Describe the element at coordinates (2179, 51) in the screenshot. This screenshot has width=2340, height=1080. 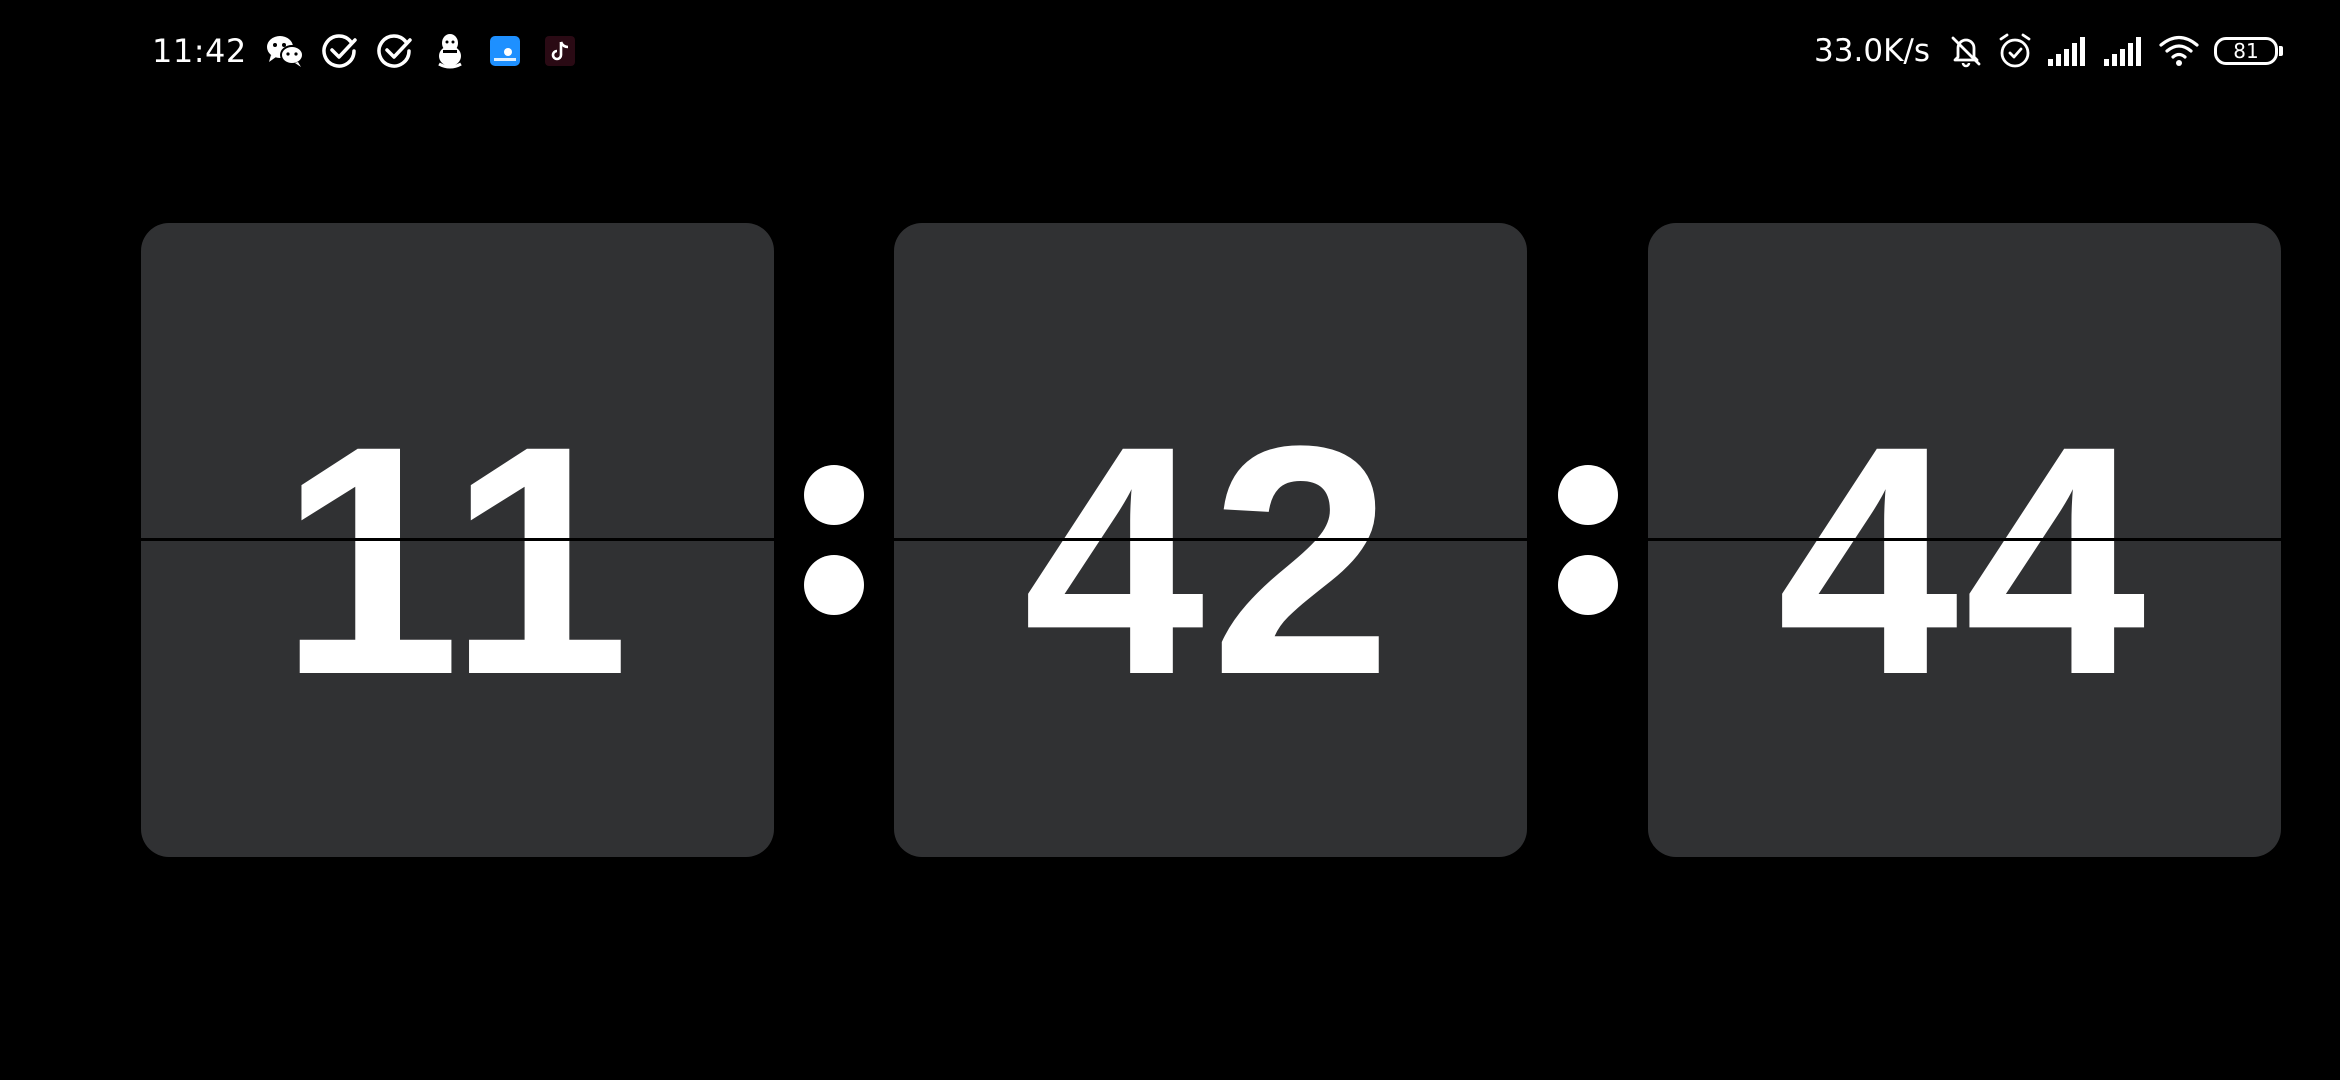
I see `wifi-icon` at that location.